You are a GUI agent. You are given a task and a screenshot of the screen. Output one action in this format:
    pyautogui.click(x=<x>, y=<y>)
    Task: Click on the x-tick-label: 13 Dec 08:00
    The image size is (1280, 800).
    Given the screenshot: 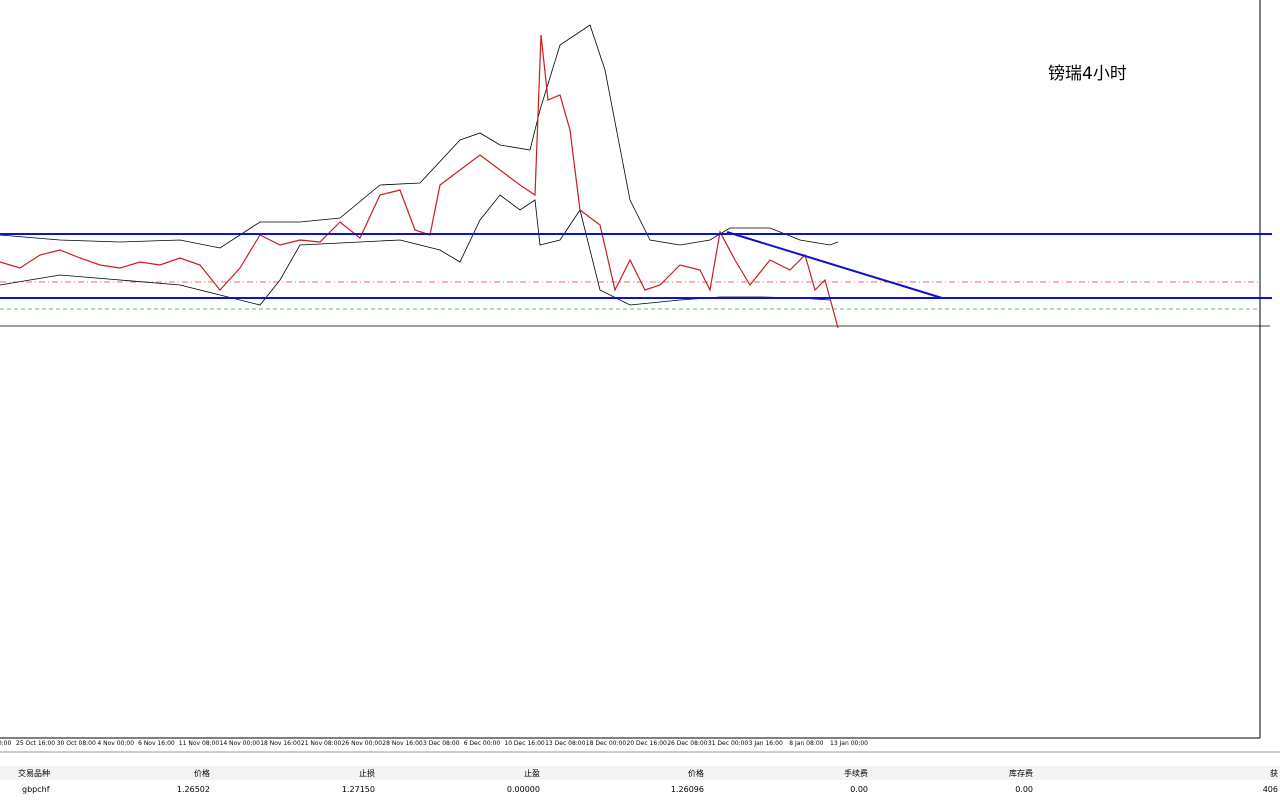 What is the action you would take?
    pyautogui.click(x=565, y=743)
    